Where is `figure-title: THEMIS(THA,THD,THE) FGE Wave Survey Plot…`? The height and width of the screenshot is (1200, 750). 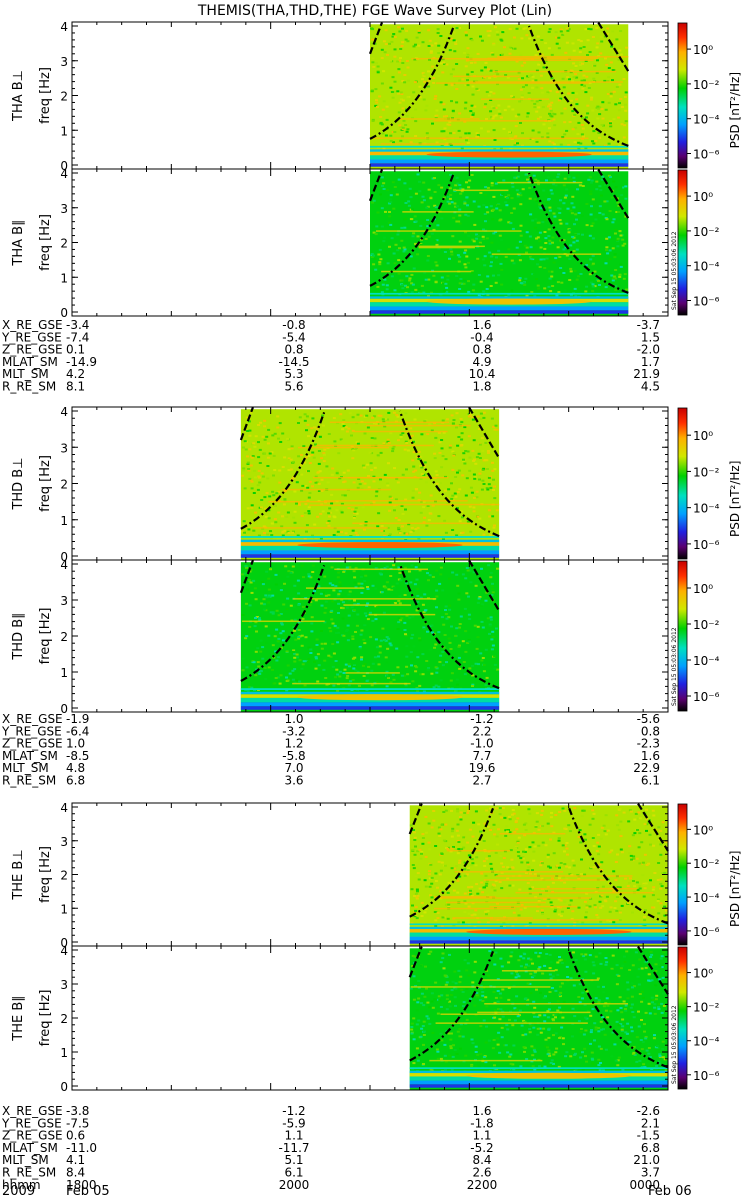 figure-title: THEMIS(THA,THD,THE) FGE Wave Survey Plot… is located at coordinates (374, 11).